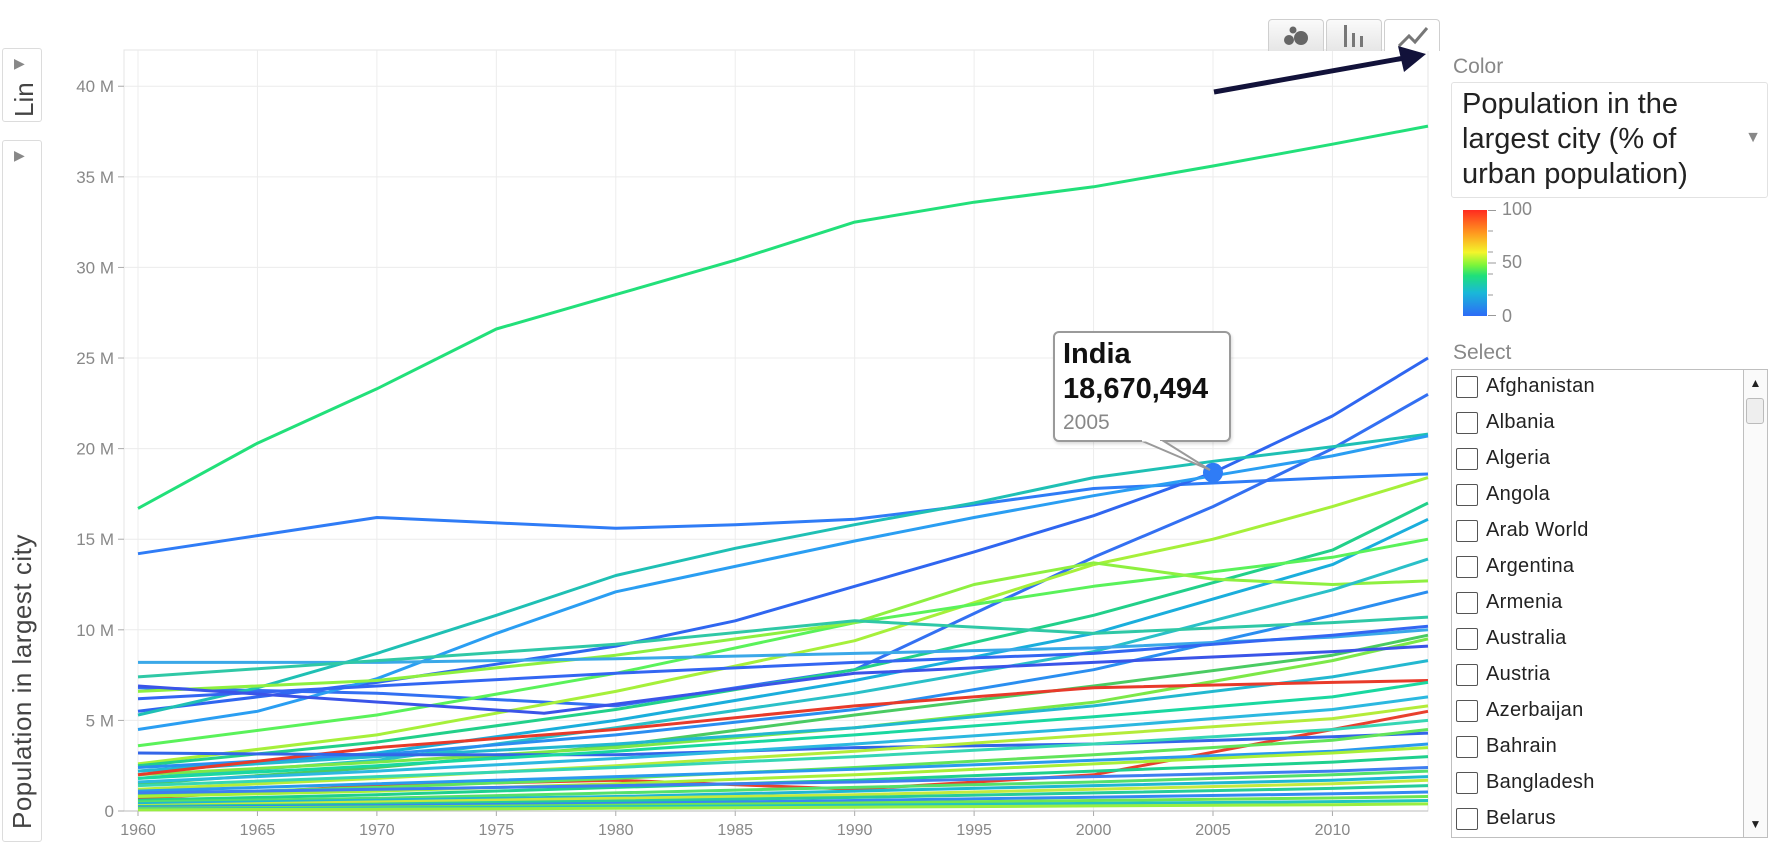 The height and width of the screenshot is (846, 1776). What do you see at coordinates (735, 830) in the screenshot?
I see `x-tick-label: 1985` at bounding box center [735, 830].